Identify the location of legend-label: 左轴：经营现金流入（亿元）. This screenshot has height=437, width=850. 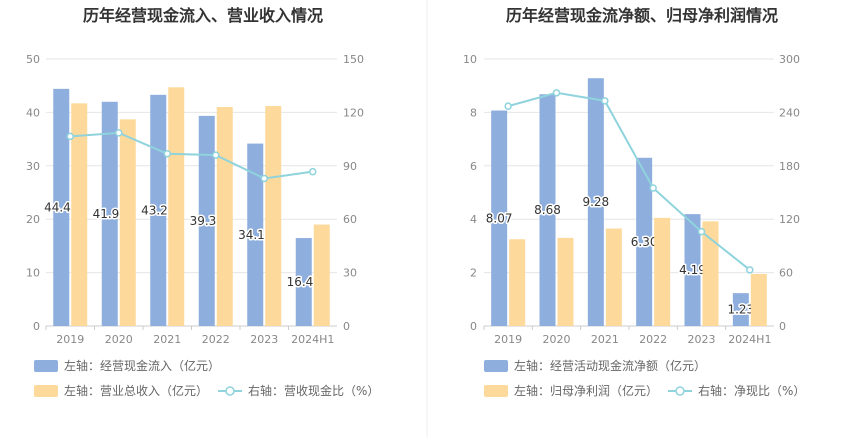
(142, 365).